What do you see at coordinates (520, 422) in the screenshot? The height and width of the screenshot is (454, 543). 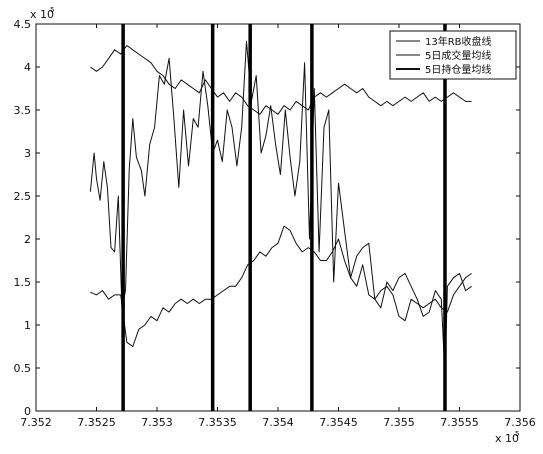 I see `x-tick-label: 7.356` at bounding box center [520, 422].